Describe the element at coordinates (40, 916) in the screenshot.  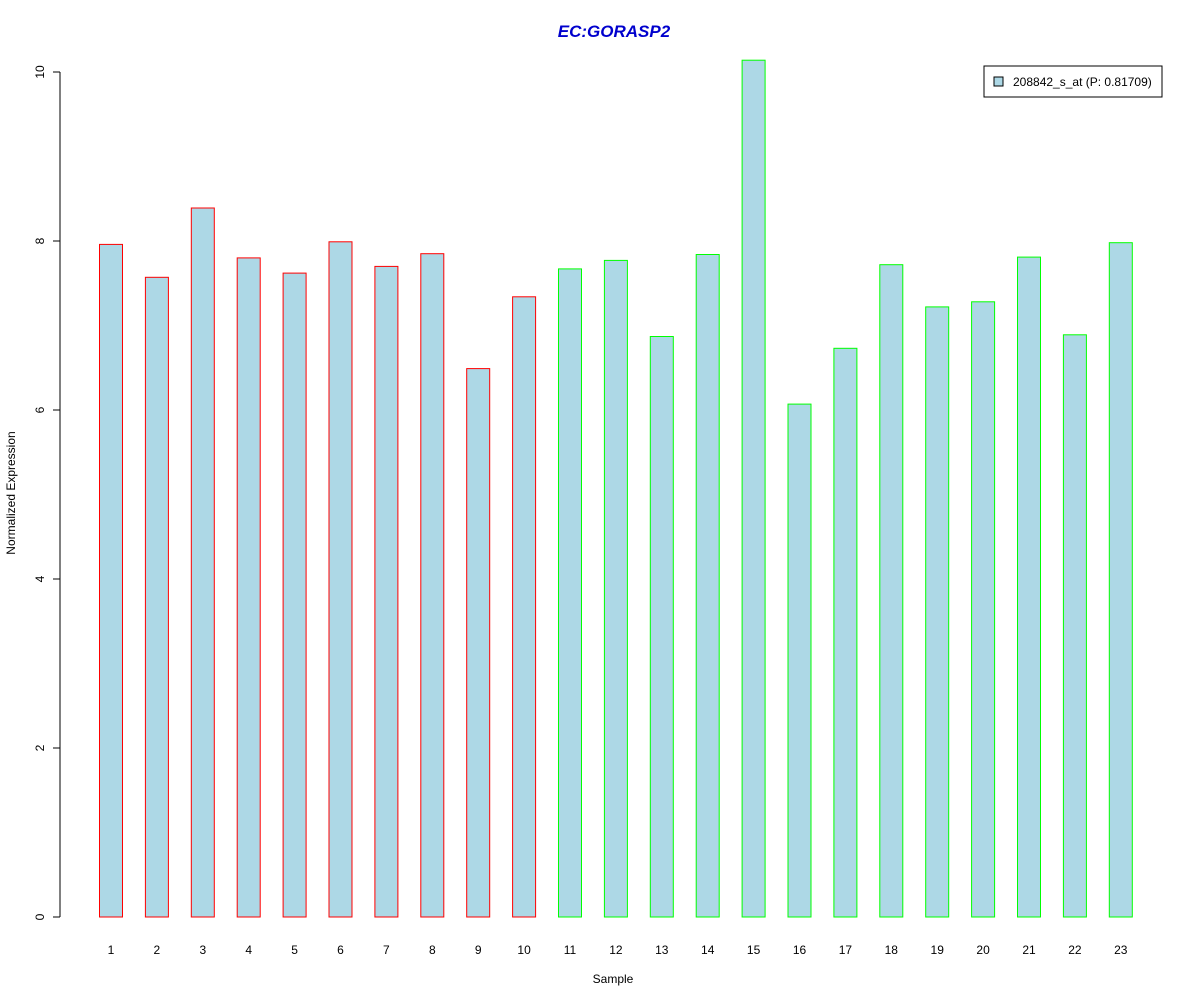
I see `y-tick-label: 0` at that location.